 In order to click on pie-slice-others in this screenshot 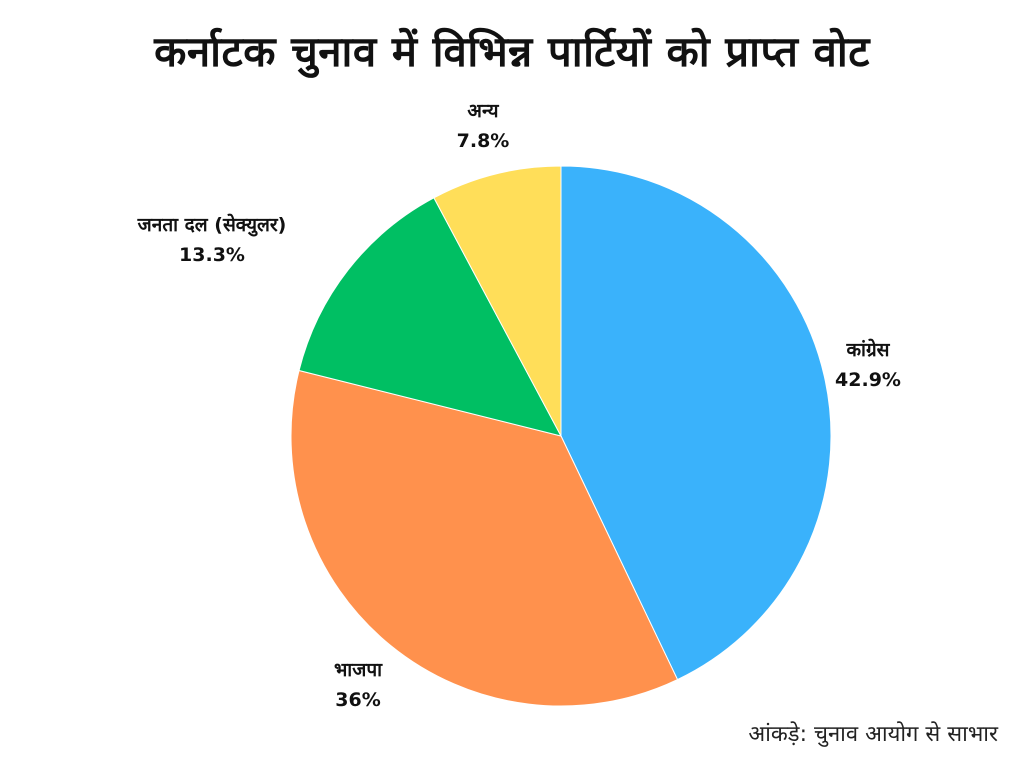, I will do `click(497, 301)`.